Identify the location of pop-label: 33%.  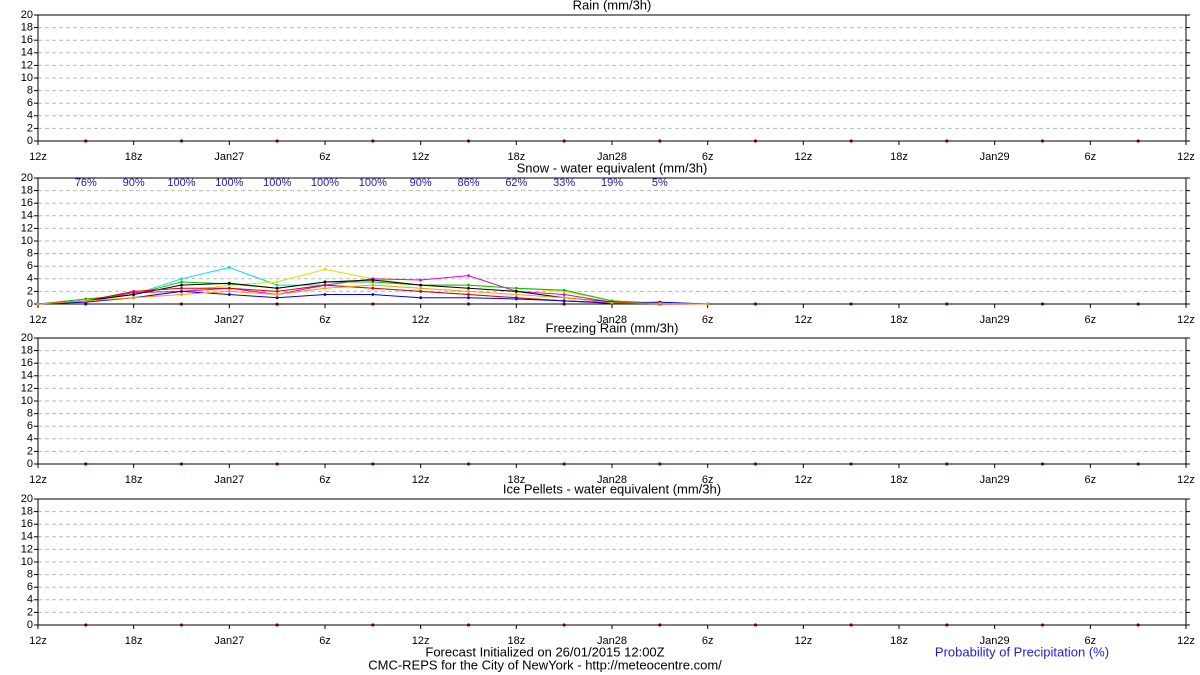
(564, 183).